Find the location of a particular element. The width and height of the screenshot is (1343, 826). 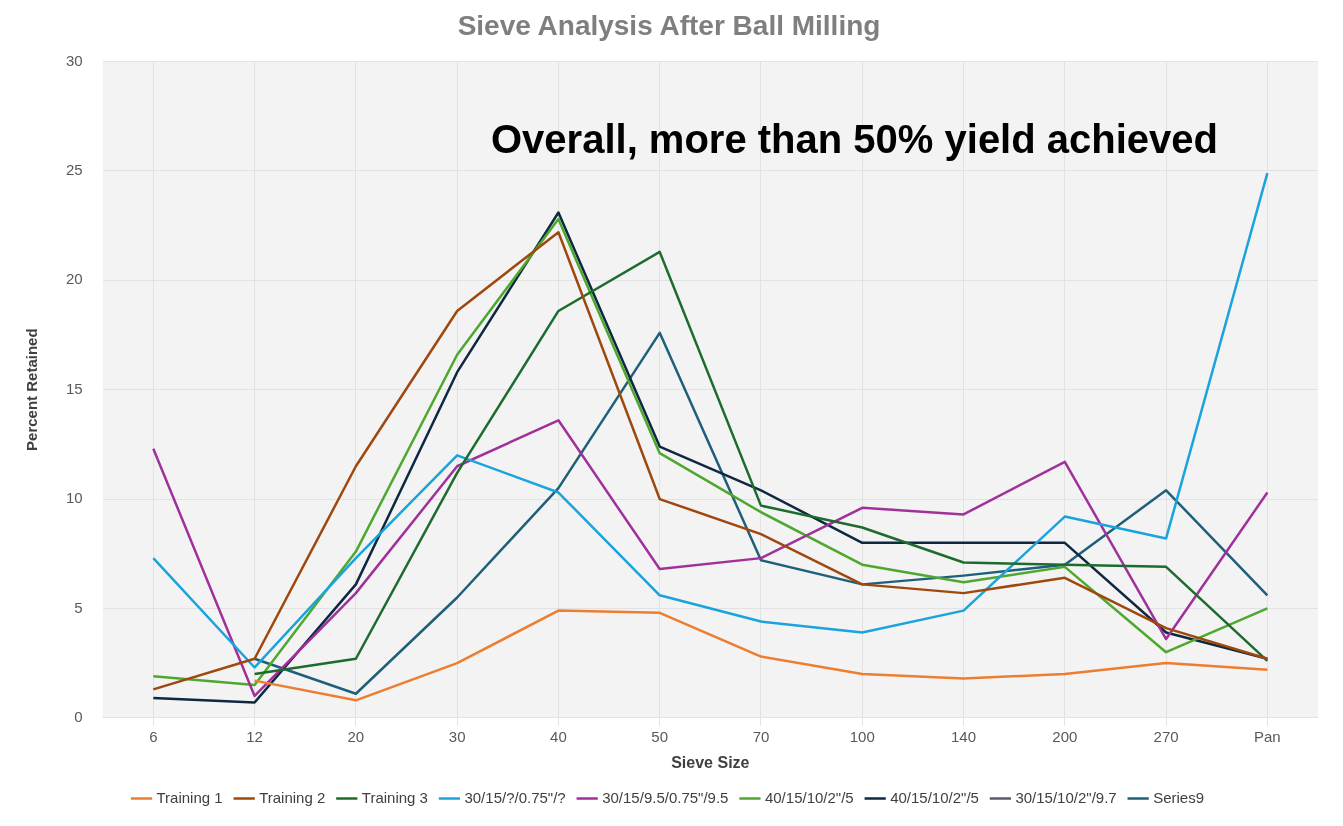

x-tick-label: 50 is located at coordinates (660, 736).